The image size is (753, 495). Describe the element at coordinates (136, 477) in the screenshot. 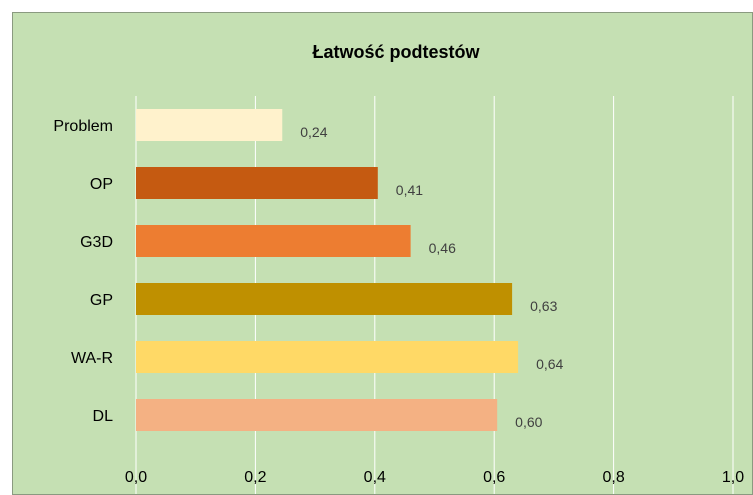

I see `x-tick-label: 0,0` at that location.